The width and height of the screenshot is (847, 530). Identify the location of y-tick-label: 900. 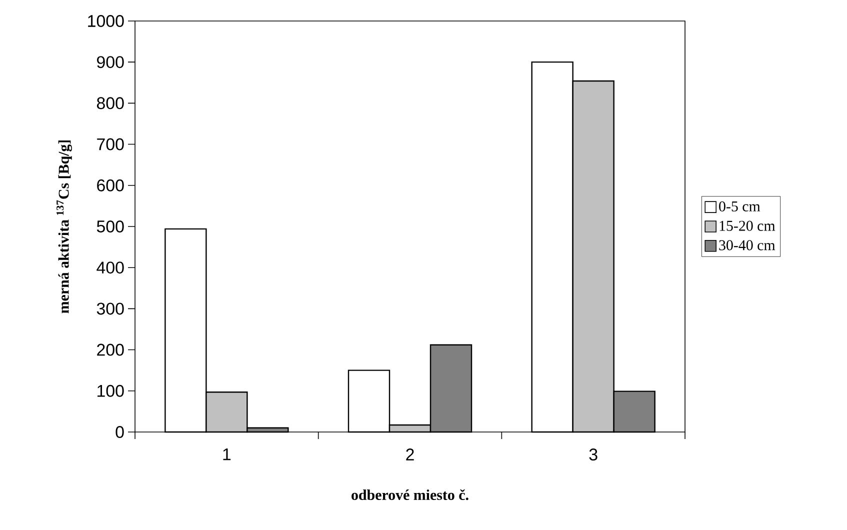
(110, 62).